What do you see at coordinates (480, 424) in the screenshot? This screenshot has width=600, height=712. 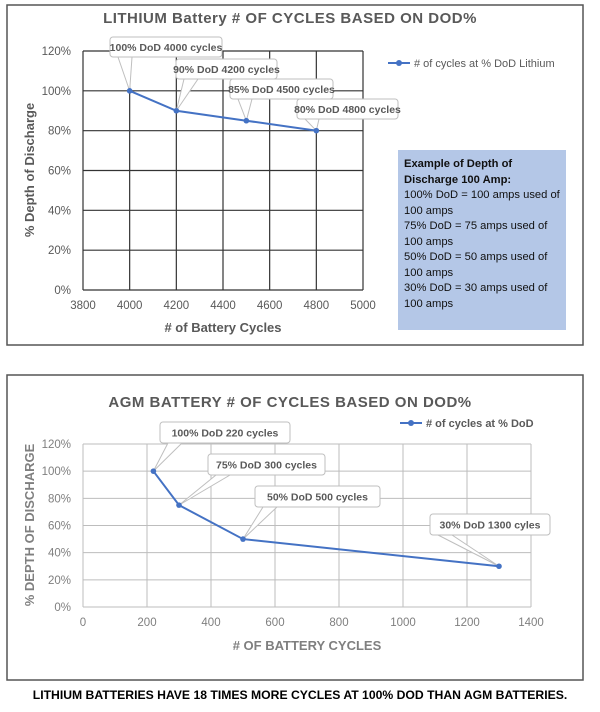 I see `legend-label: # of cycles at % DoD` at bounding box center [480, 424].